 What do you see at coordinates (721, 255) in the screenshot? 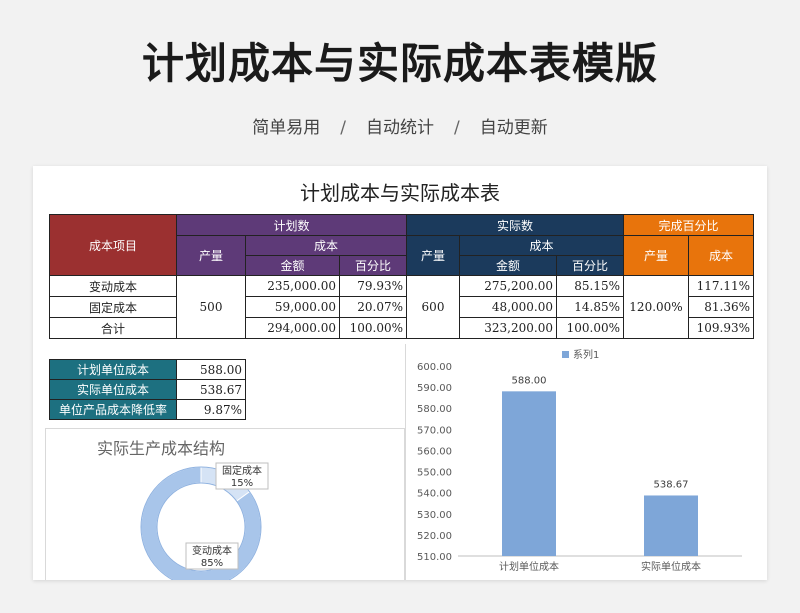
I see `header-comp-cost: 成本` at bounding box center [721, 255].